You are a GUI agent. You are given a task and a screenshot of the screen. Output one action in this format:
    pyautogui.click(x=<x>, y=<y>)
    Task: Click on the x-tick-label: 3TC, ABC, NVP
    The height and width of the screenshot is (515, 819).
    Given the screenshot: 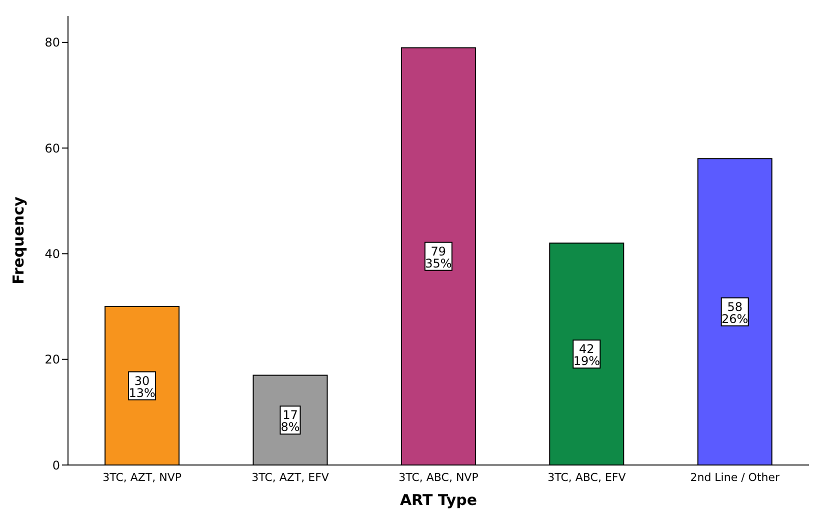 What is the action you would take?
    pyautogui.click(x=438, y=477)
    